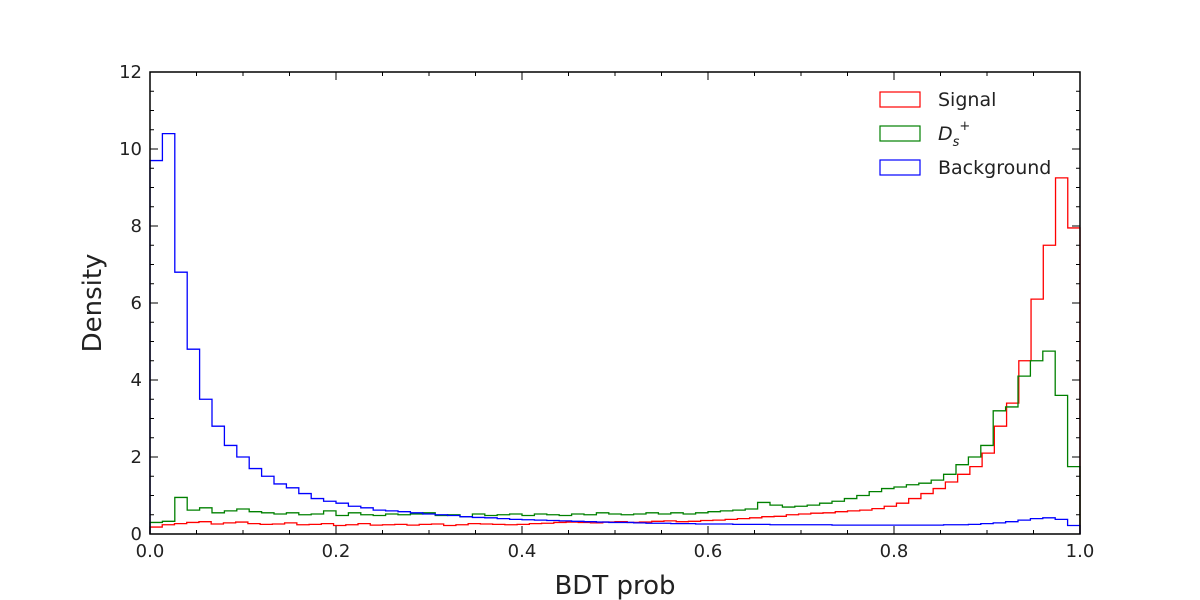 The height and width of the screenshot is (600, 1200). What do you see at coordinates (954, 134) in the screenshot?
I see `legend-label-ds-plus: Ds+` at bounding box center [954, 134].